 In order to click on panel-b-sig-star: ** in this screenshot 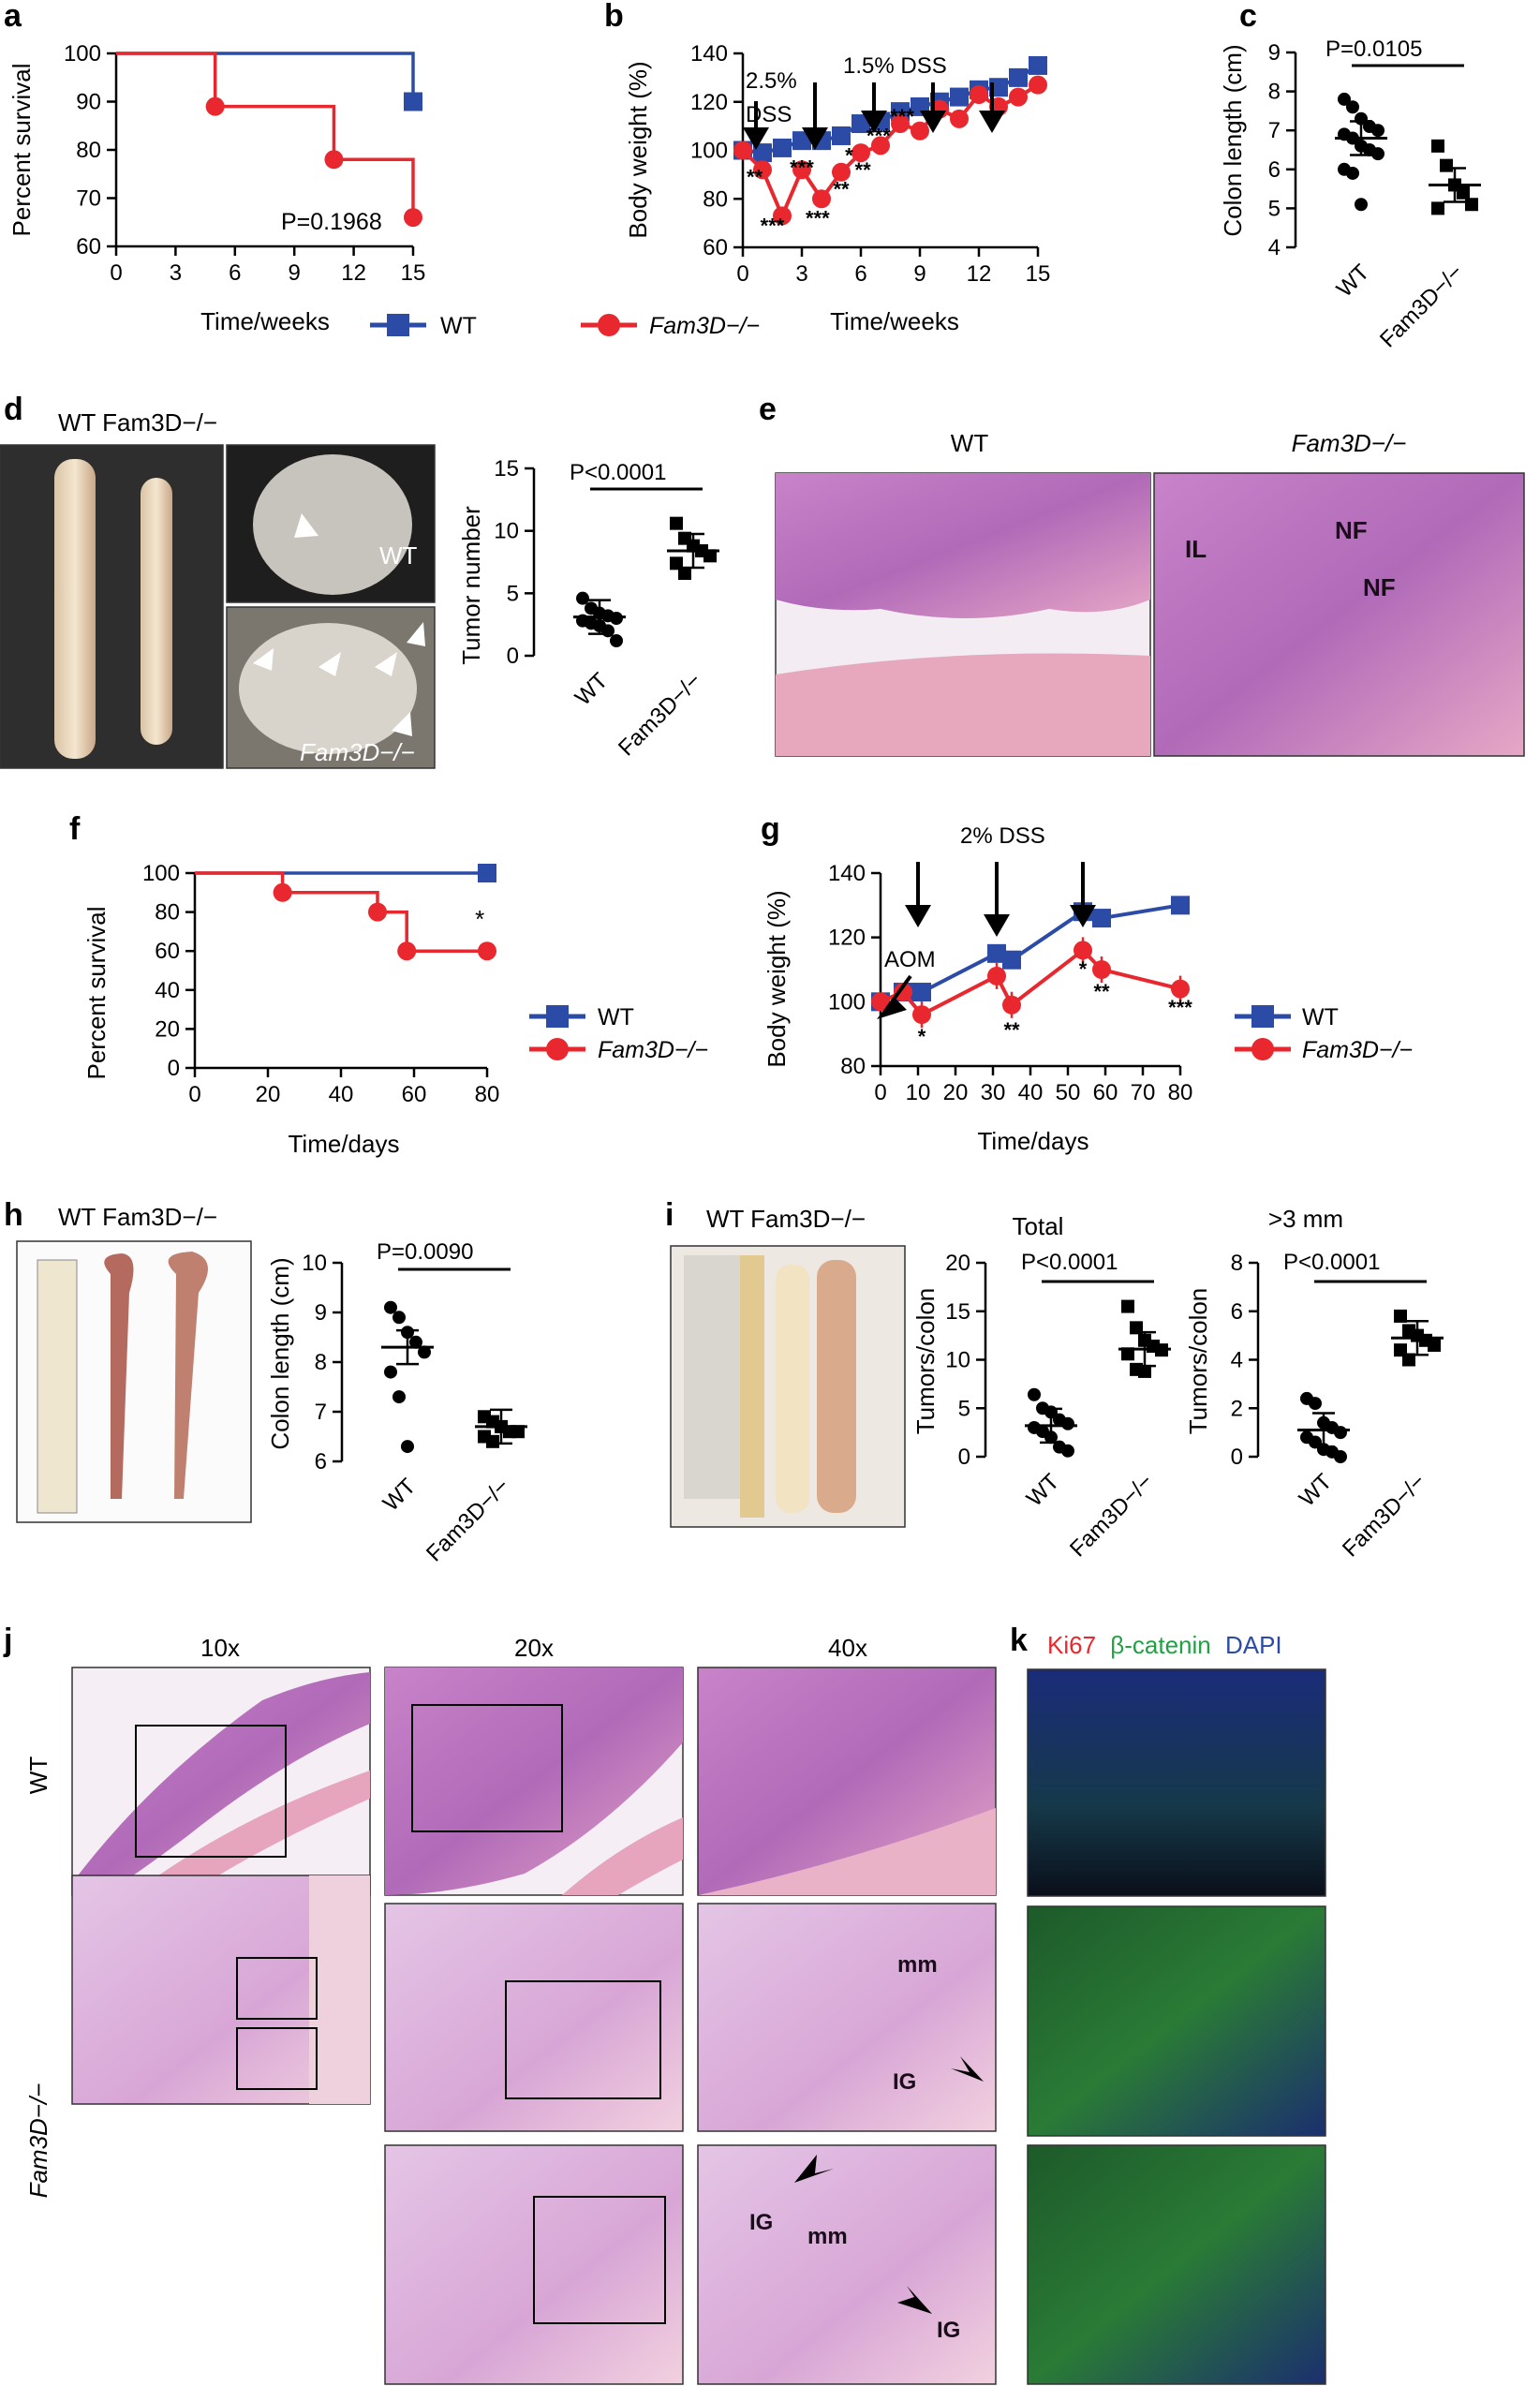, I will do `click(841, 190)`.